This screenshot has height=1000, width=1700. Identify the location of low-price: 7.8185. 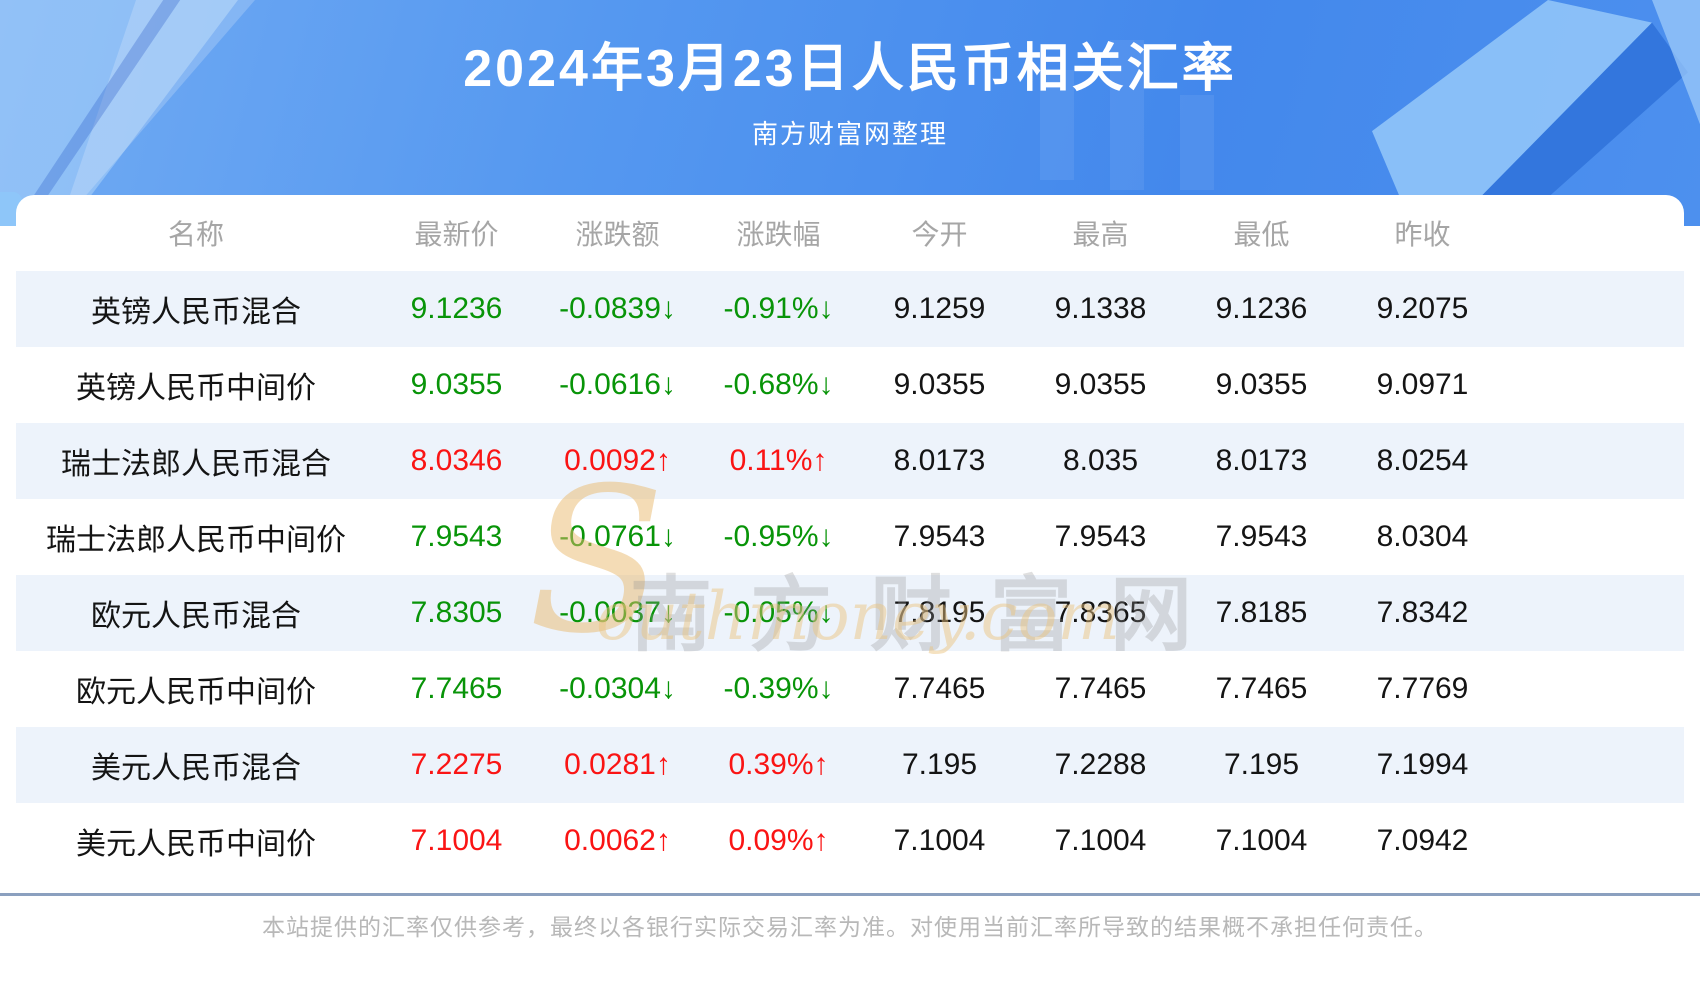
(1261, 612).